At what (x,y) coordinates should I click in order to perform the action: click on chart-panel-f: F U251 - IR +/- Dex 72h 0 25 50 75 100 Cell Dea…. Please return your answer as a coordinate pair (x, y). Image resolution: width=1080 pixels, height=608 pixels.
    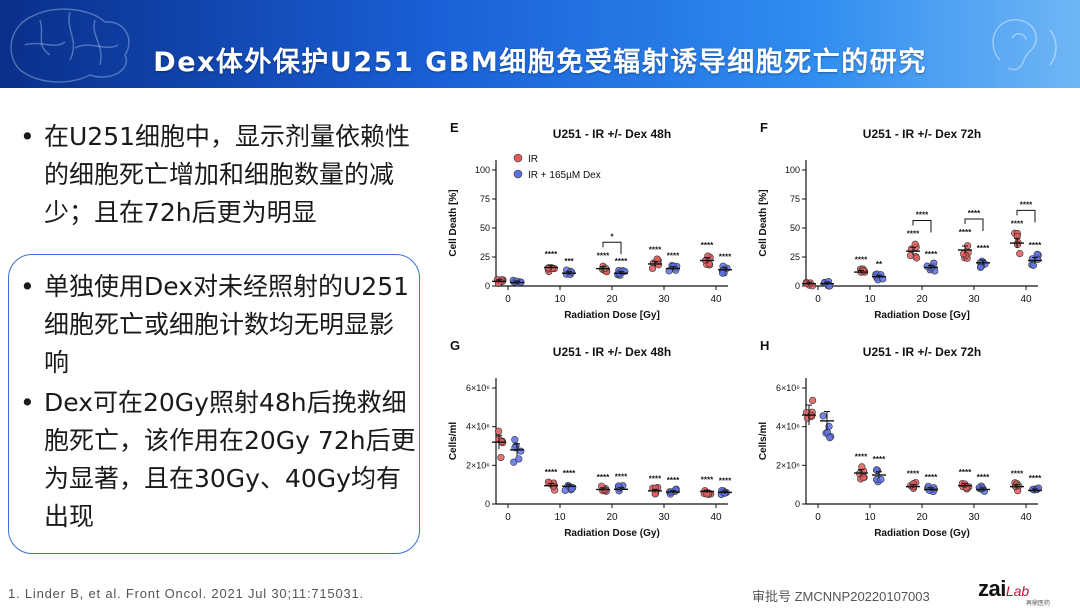
    Looking at the image, I should click on (898, 223).